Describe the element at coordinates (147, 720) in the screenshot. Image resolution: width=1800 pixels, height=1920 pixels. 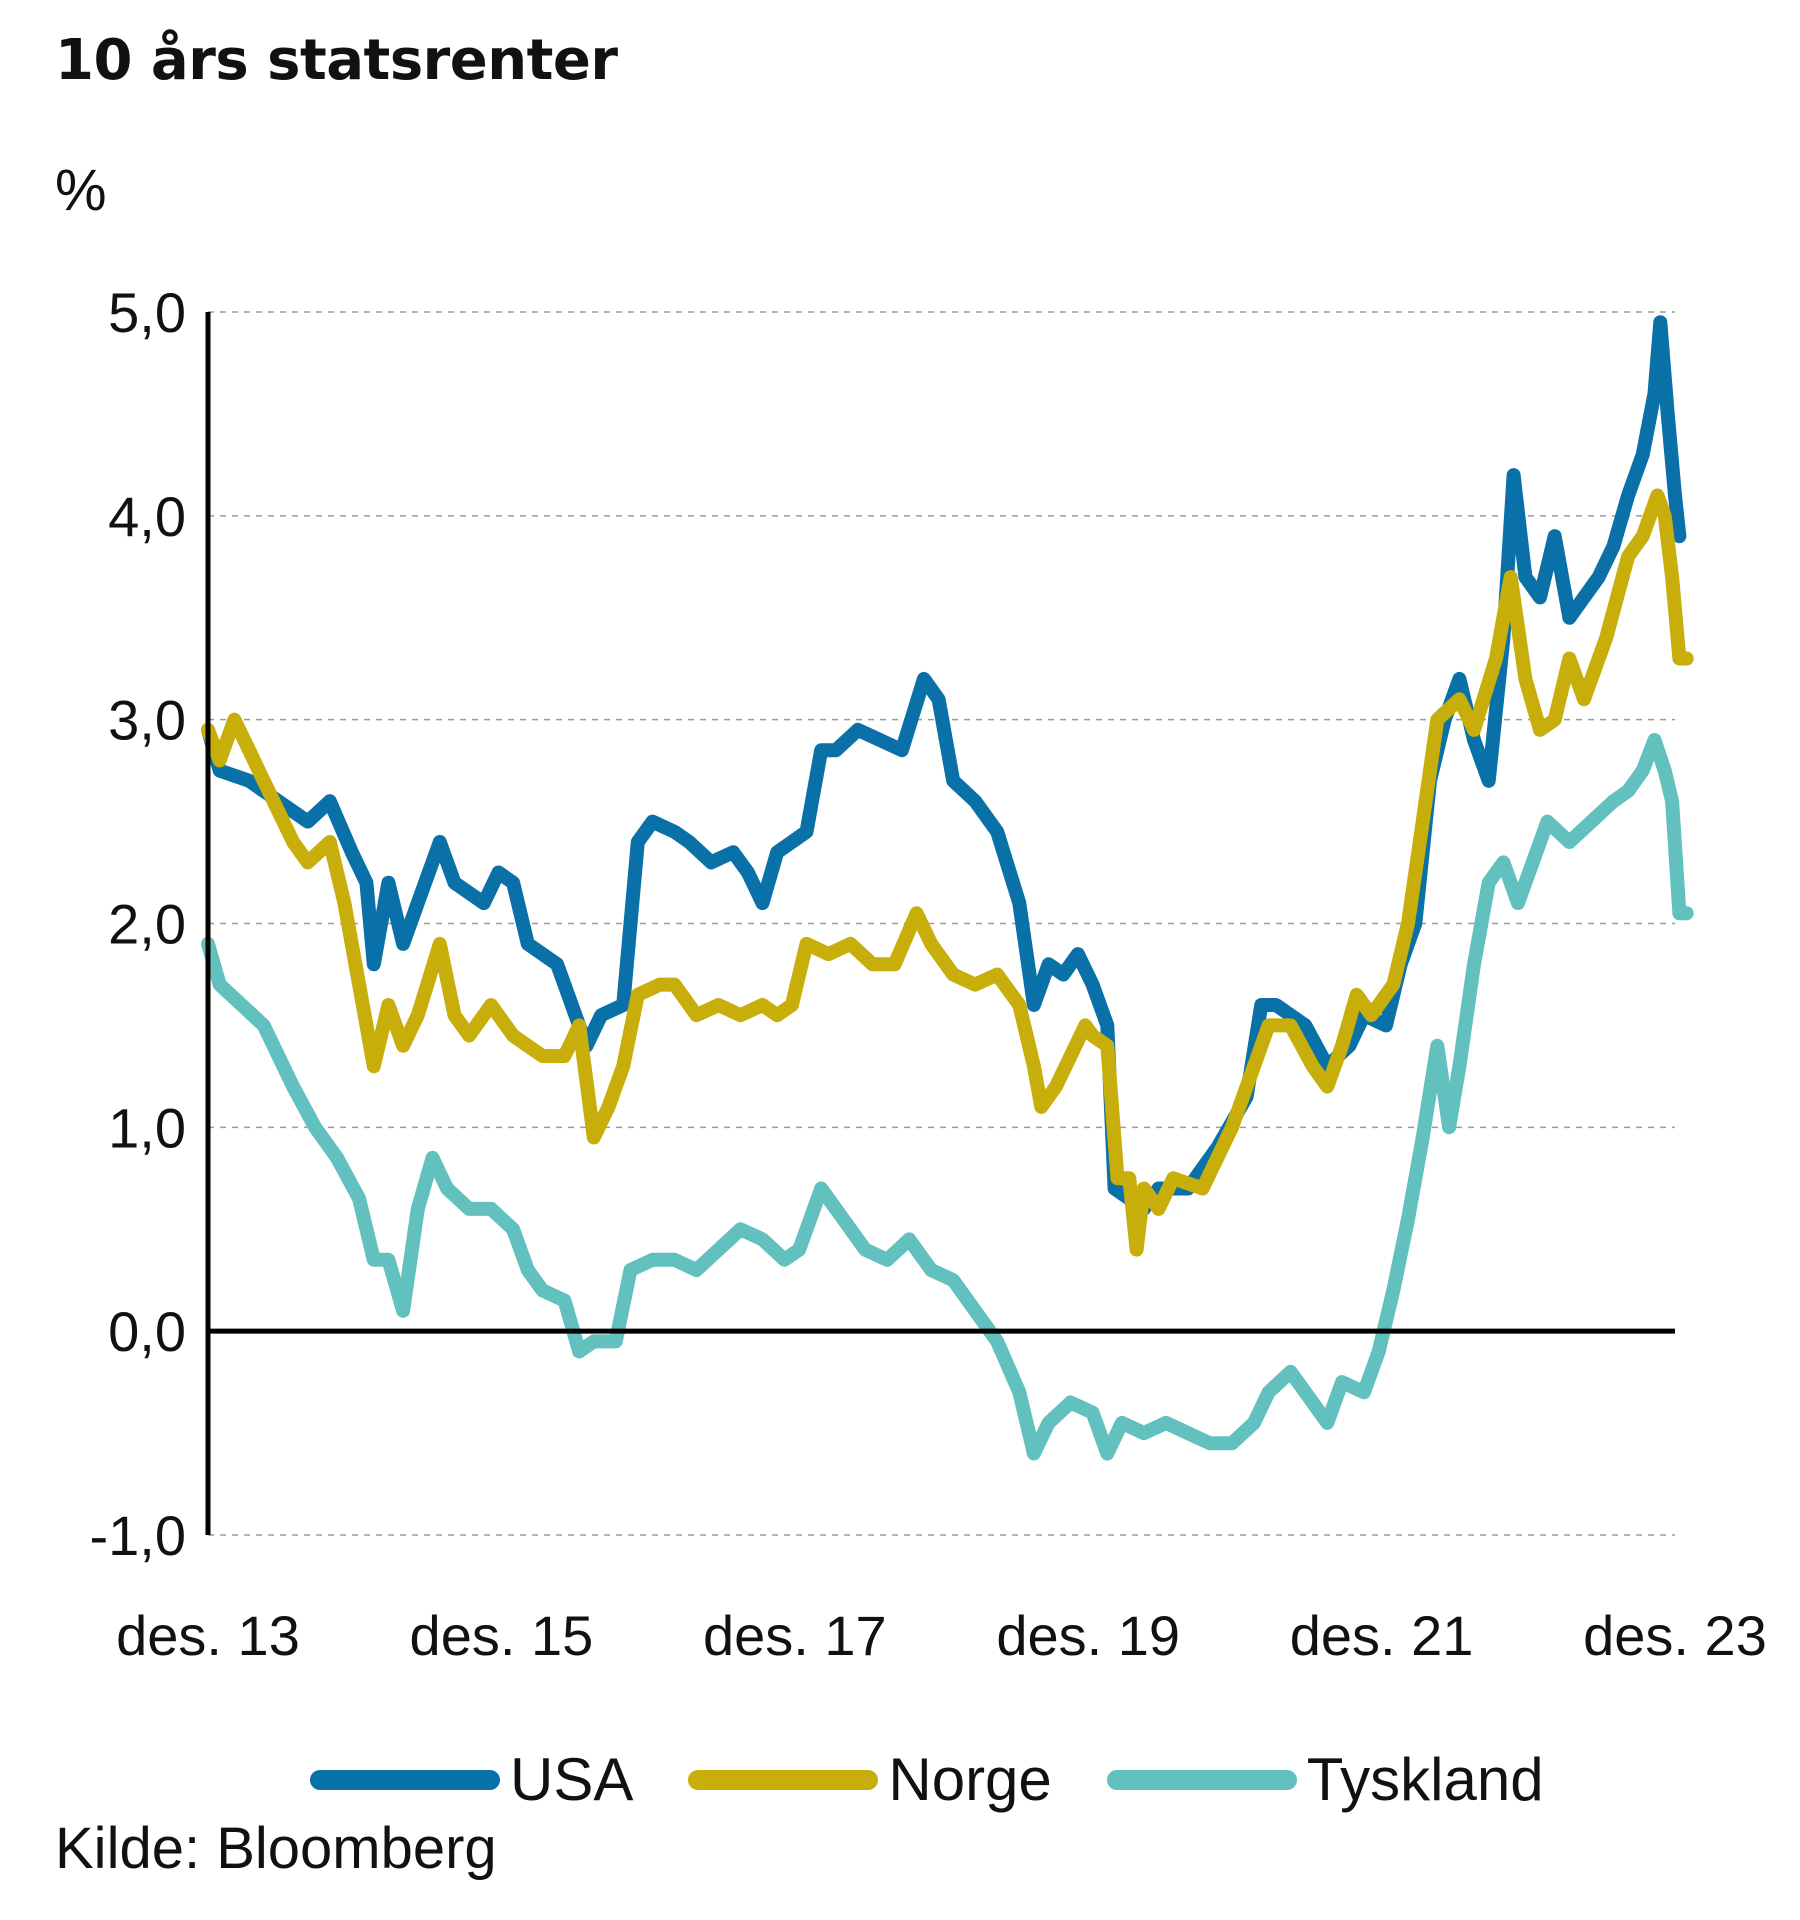
I see `y-tick-label: 3,0` at that location.